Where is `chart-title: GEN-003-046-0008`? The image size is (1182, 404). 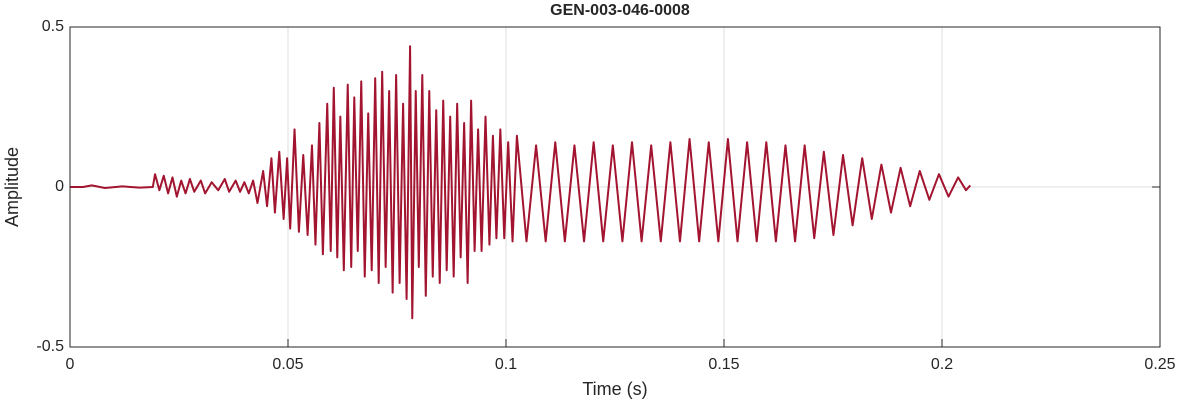
chart-title: GEN-003-046-0008 is located at coordinates (620, 10).